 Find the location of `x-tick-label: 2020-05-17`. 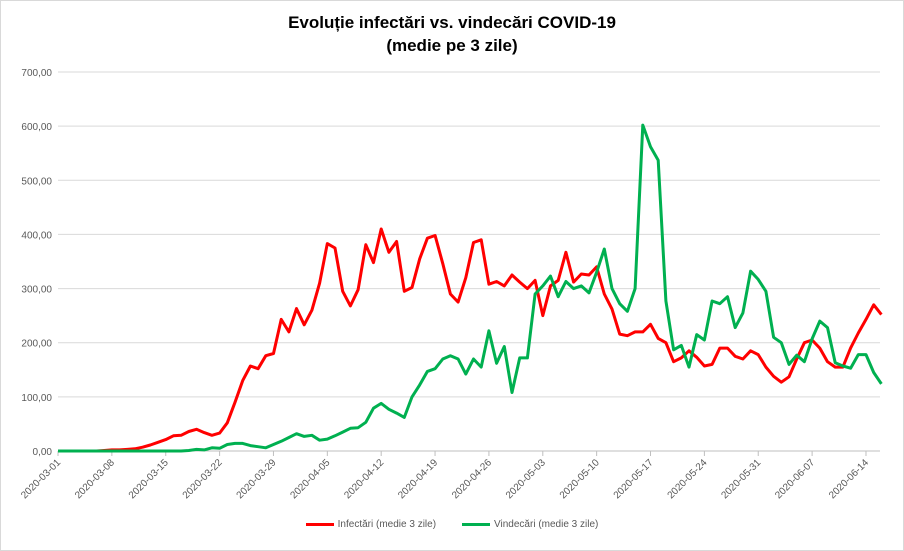

x-tick-label: 2020-05-17 is located at coordinates (634, 479).